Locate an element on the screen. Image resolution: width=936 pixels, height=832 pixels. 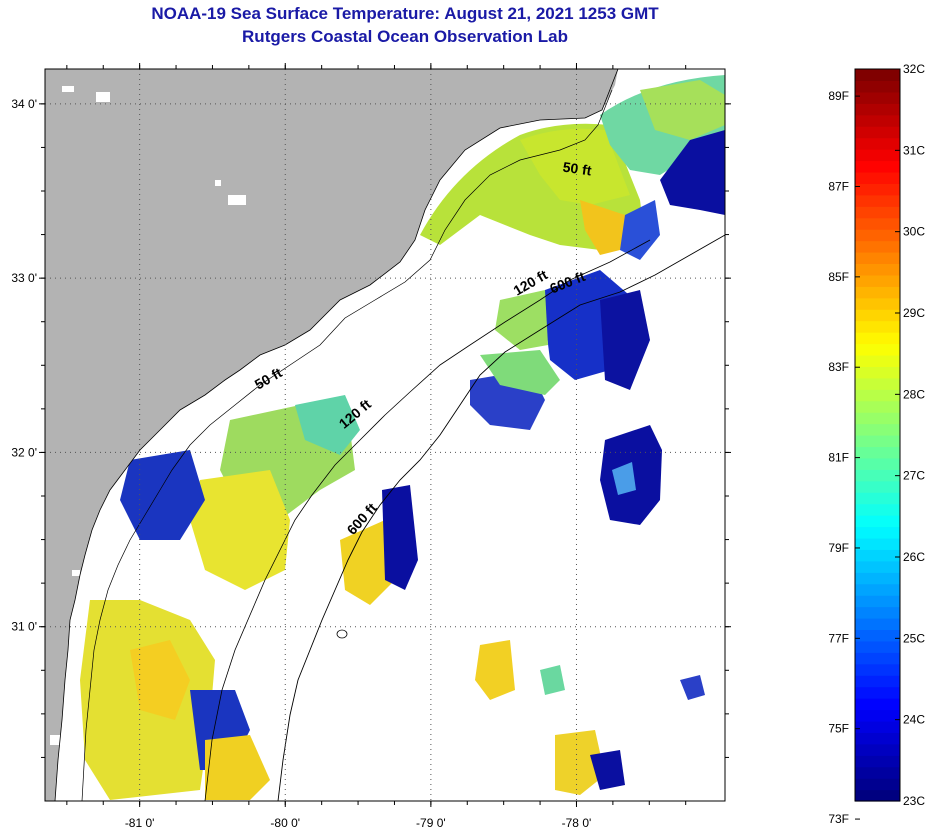
celsius-label: 31C is located at coordinates (914, 150).